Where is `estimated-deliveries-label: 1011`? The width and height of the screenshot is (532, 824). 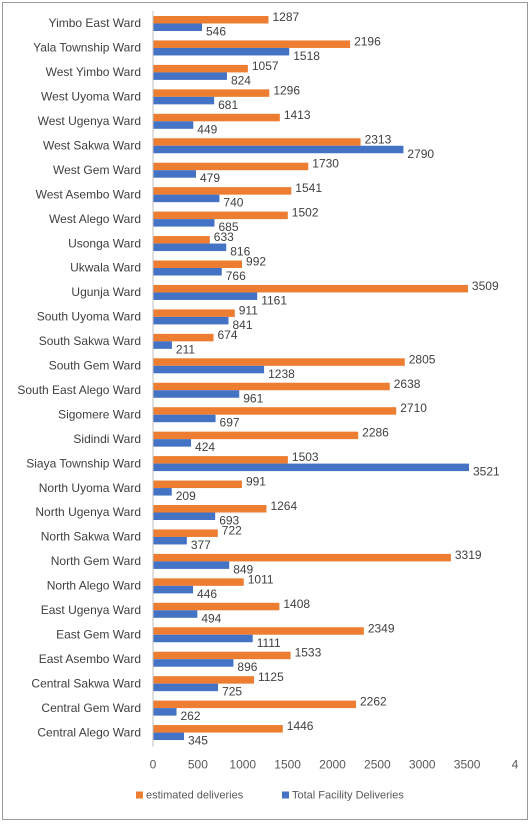 estimated-deliveries-label: 1011 is located at coordinates (261, 579).